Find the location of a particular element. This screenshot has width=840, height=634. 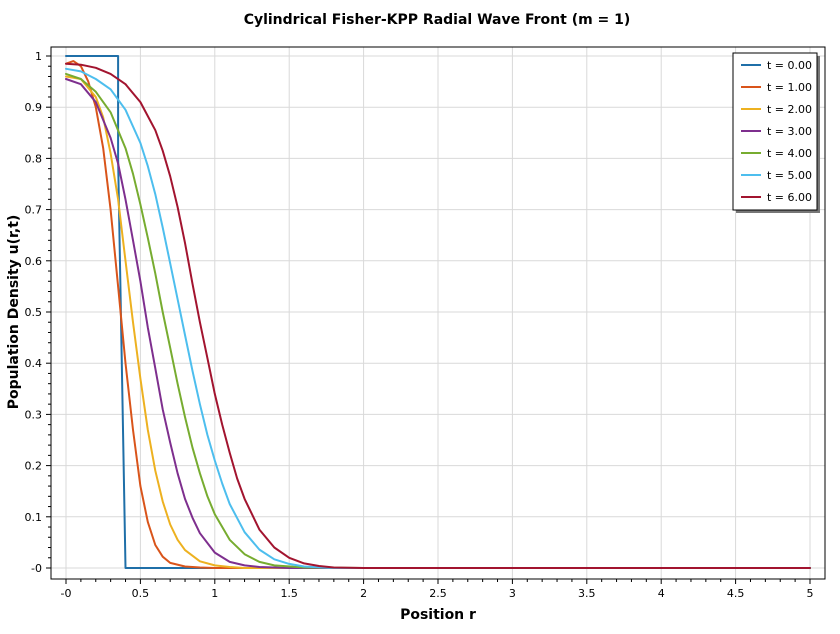

y-tick-label: 0.6 is located at coordinates (34, 261).